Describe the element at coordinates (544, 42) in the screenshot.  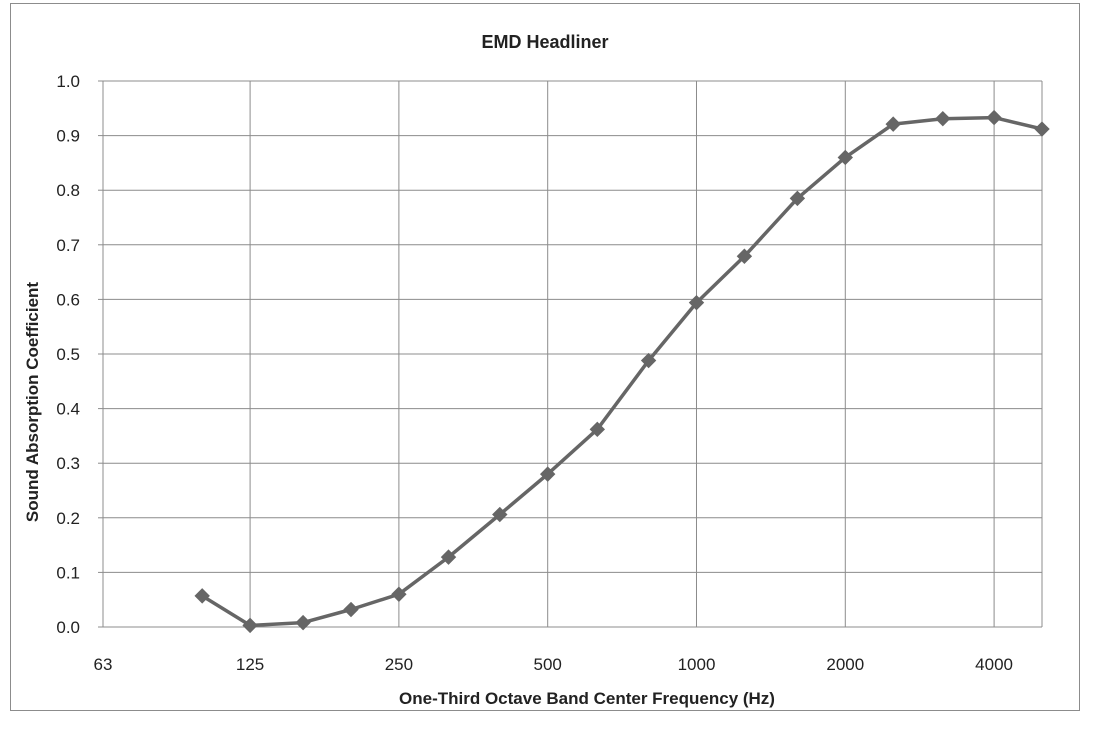
I see `chart-title: EMD Headliner` at that location.